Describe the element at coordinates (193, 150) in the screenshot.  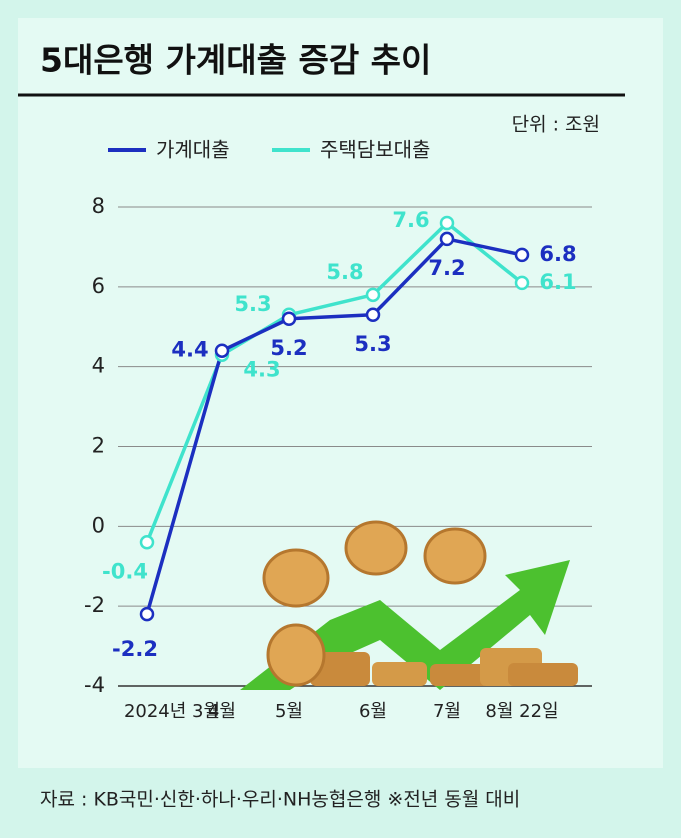
I see `legend-label: 가계대출` at that location.